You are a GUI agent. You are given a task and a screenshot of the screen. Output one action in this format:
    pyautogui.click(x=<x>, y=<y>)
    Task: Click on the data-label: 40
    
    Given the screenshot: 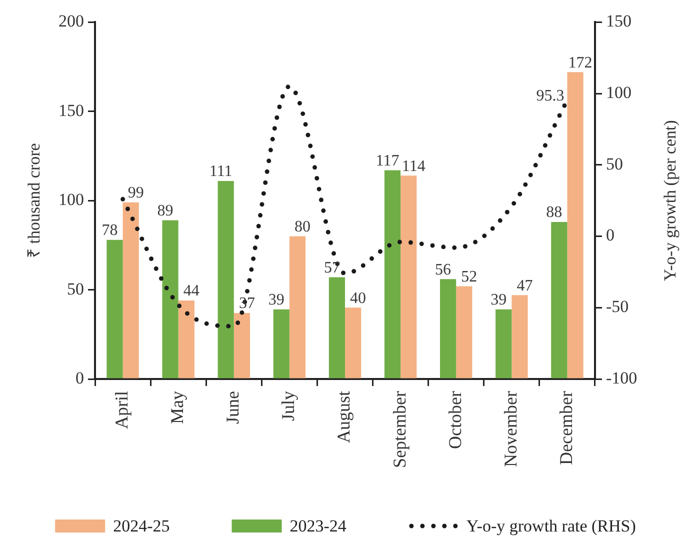 What is the action you would take?
    pyautogui.click(x=358, y=298)
    